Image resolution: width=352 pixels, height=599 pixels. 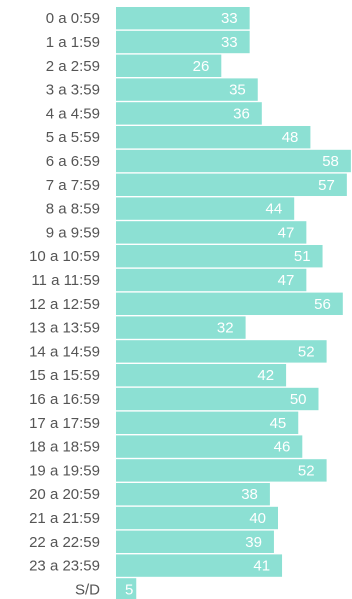 What do you see at coordinates (261, 566) in the screenshot?
I see `value-label-23: 41` at bounding box center [261, 566].